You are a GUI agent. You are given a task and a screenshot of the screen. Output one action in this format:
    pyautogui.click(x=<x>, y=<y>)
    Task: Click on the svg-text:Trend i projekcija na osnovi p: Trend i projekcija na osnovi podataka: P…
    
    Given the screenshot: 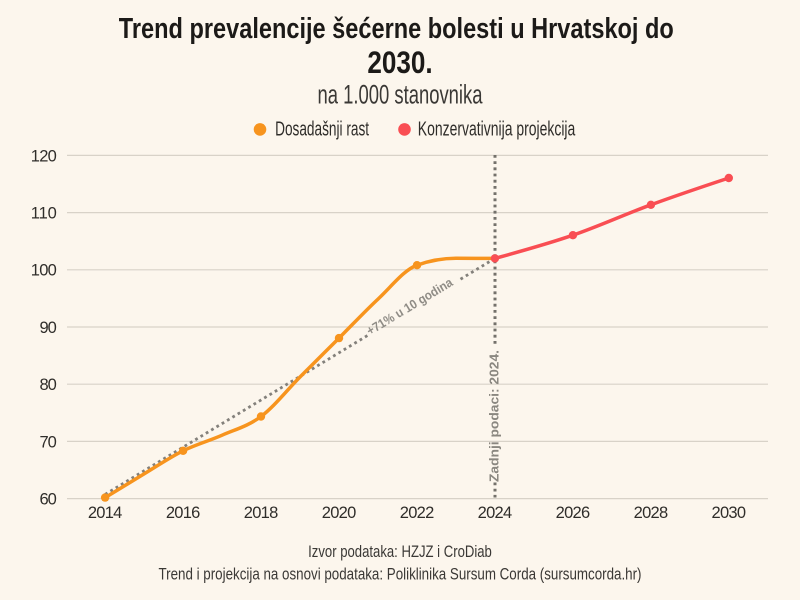 What is the action you would take?
    pyautogui.click(x=400, y=574)
    